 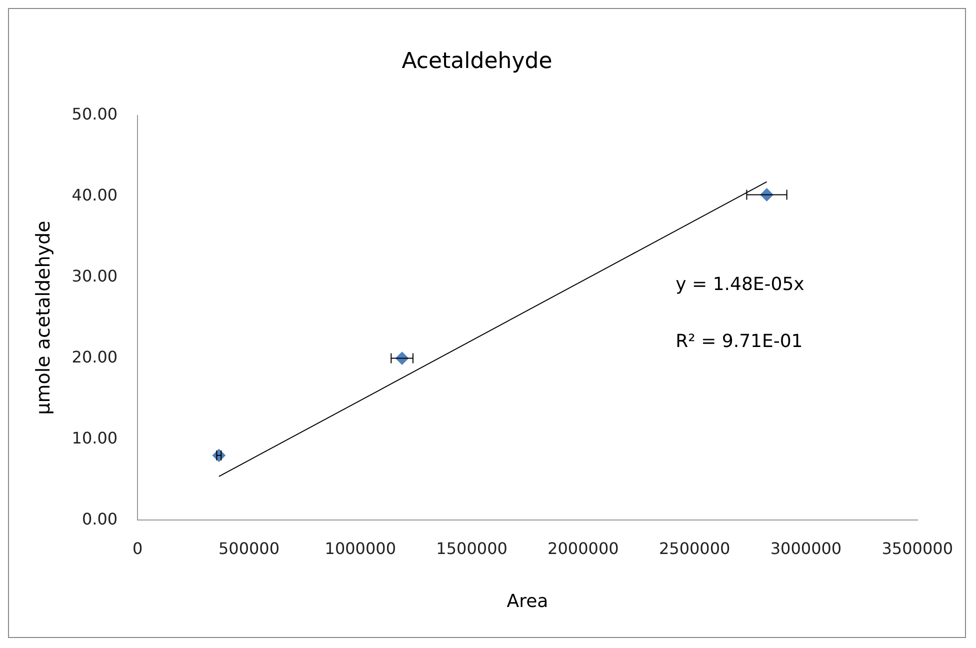 I want to click on y-tick-label: 40.00, so click(x=95, y=195).